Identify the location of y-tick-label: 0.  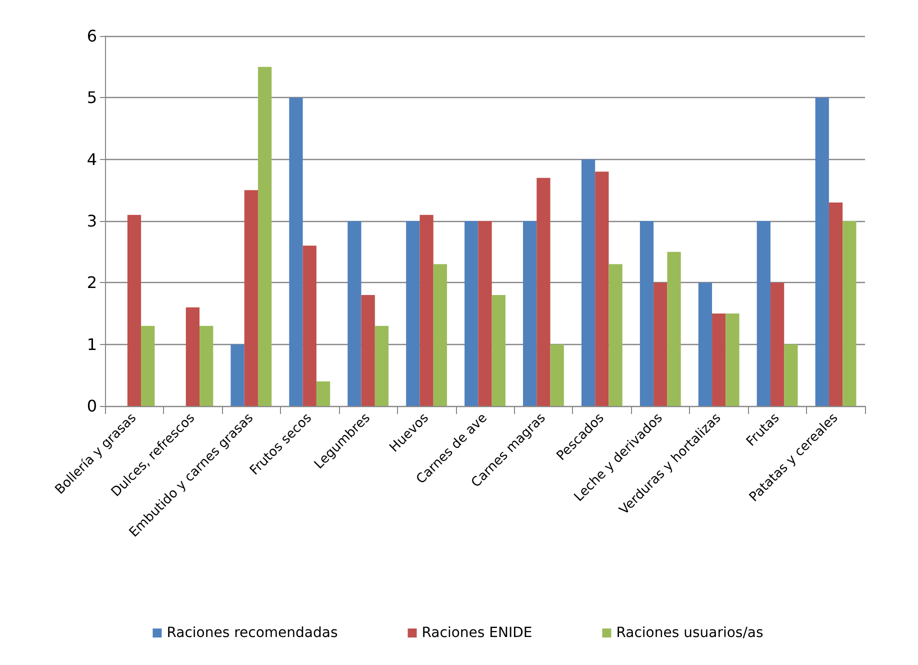
(91, 406).